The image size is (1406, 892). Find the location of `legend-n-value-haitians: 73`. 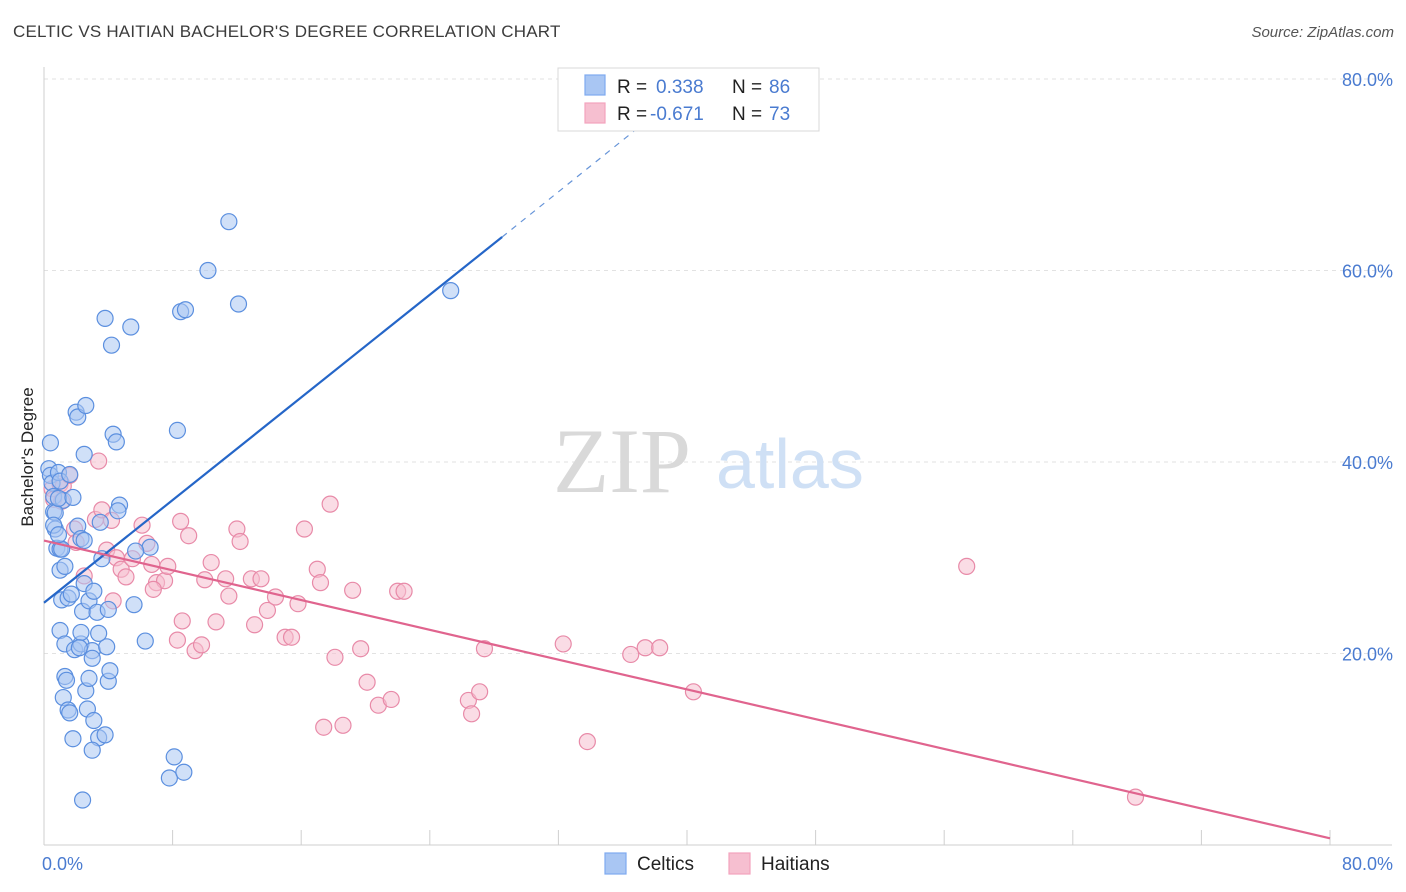

legend-n-value-haitians: 73 is located at coordinates (779, 114).